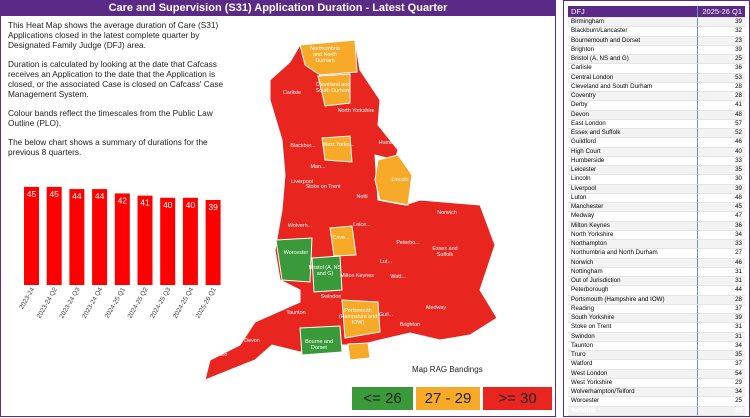 This screenshot has height=418, width=750. What do you see at coordinates (69, 303) in the screenshot?
I see `x-tick-label: 2023-24 Q3` at bounding box center [69, 303].